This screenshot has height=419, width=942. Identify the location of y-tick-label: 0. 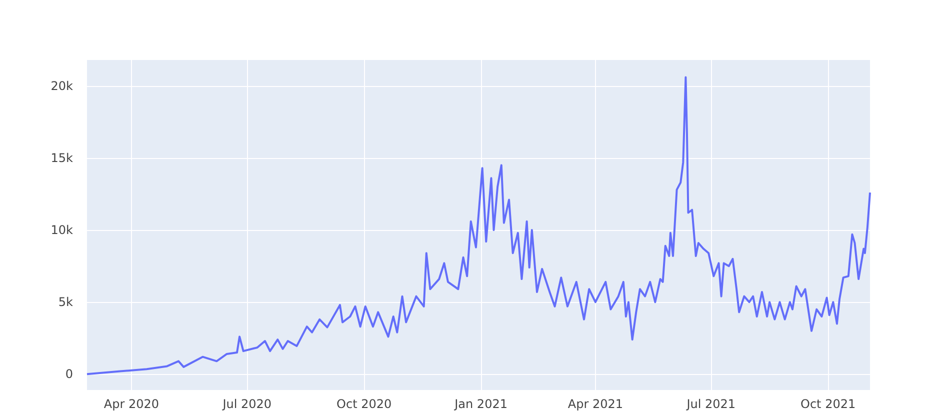
(69, 374).